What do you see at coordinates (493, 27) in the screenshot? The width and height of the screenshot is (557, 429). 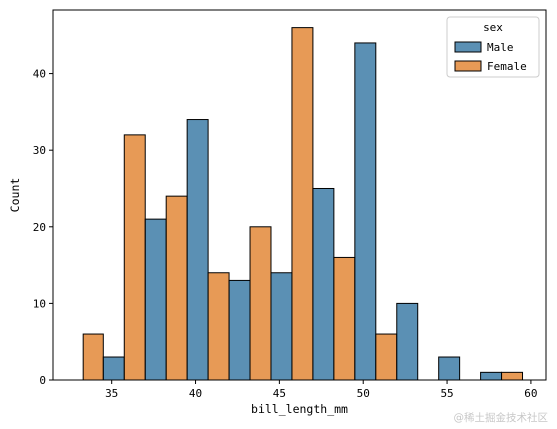 I see `legend-title: sex` at bounding box center [493, 27].